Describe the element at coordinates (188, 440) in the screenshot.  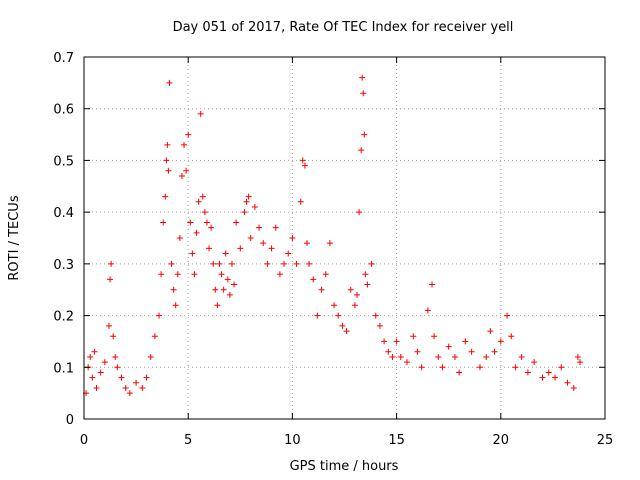
I see `x-tick-label: 5` at that location.